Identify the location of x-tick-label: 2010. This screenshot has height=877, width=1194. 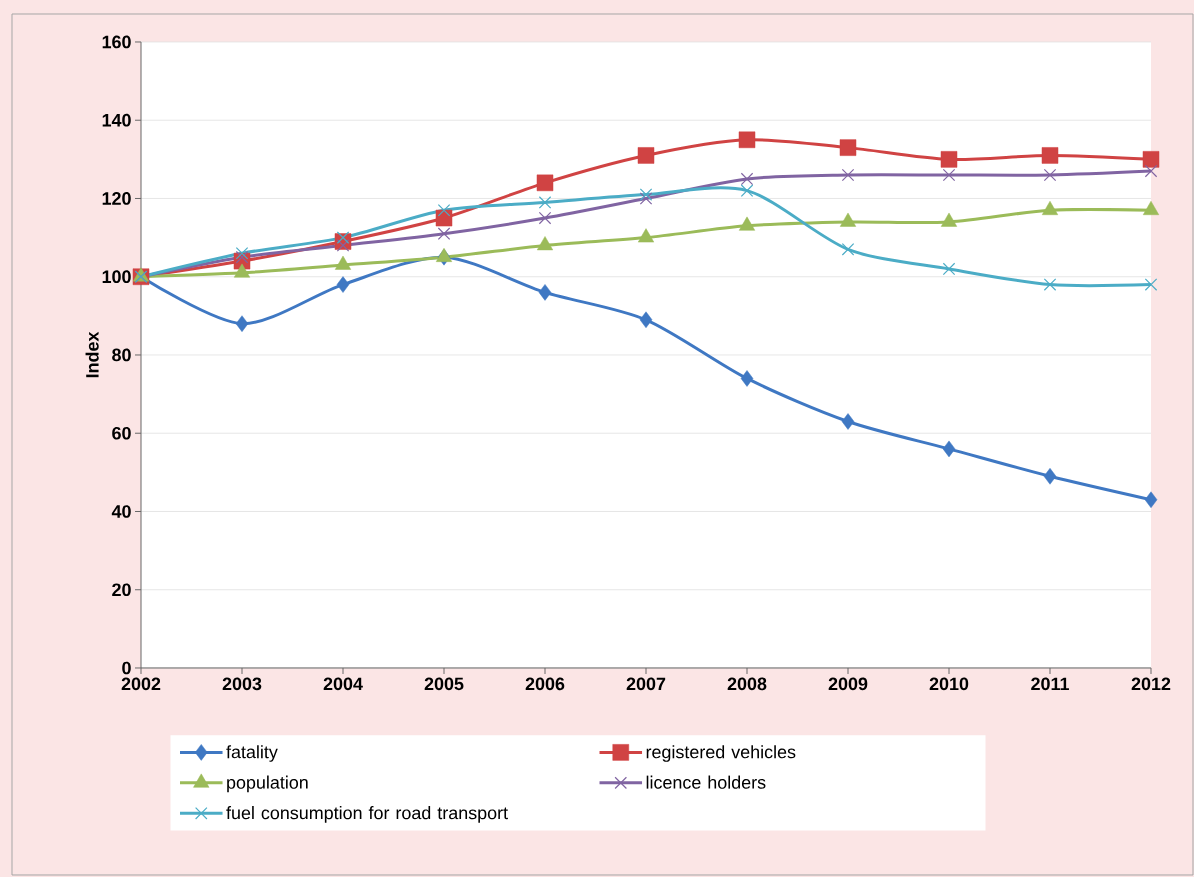
(949, 684).